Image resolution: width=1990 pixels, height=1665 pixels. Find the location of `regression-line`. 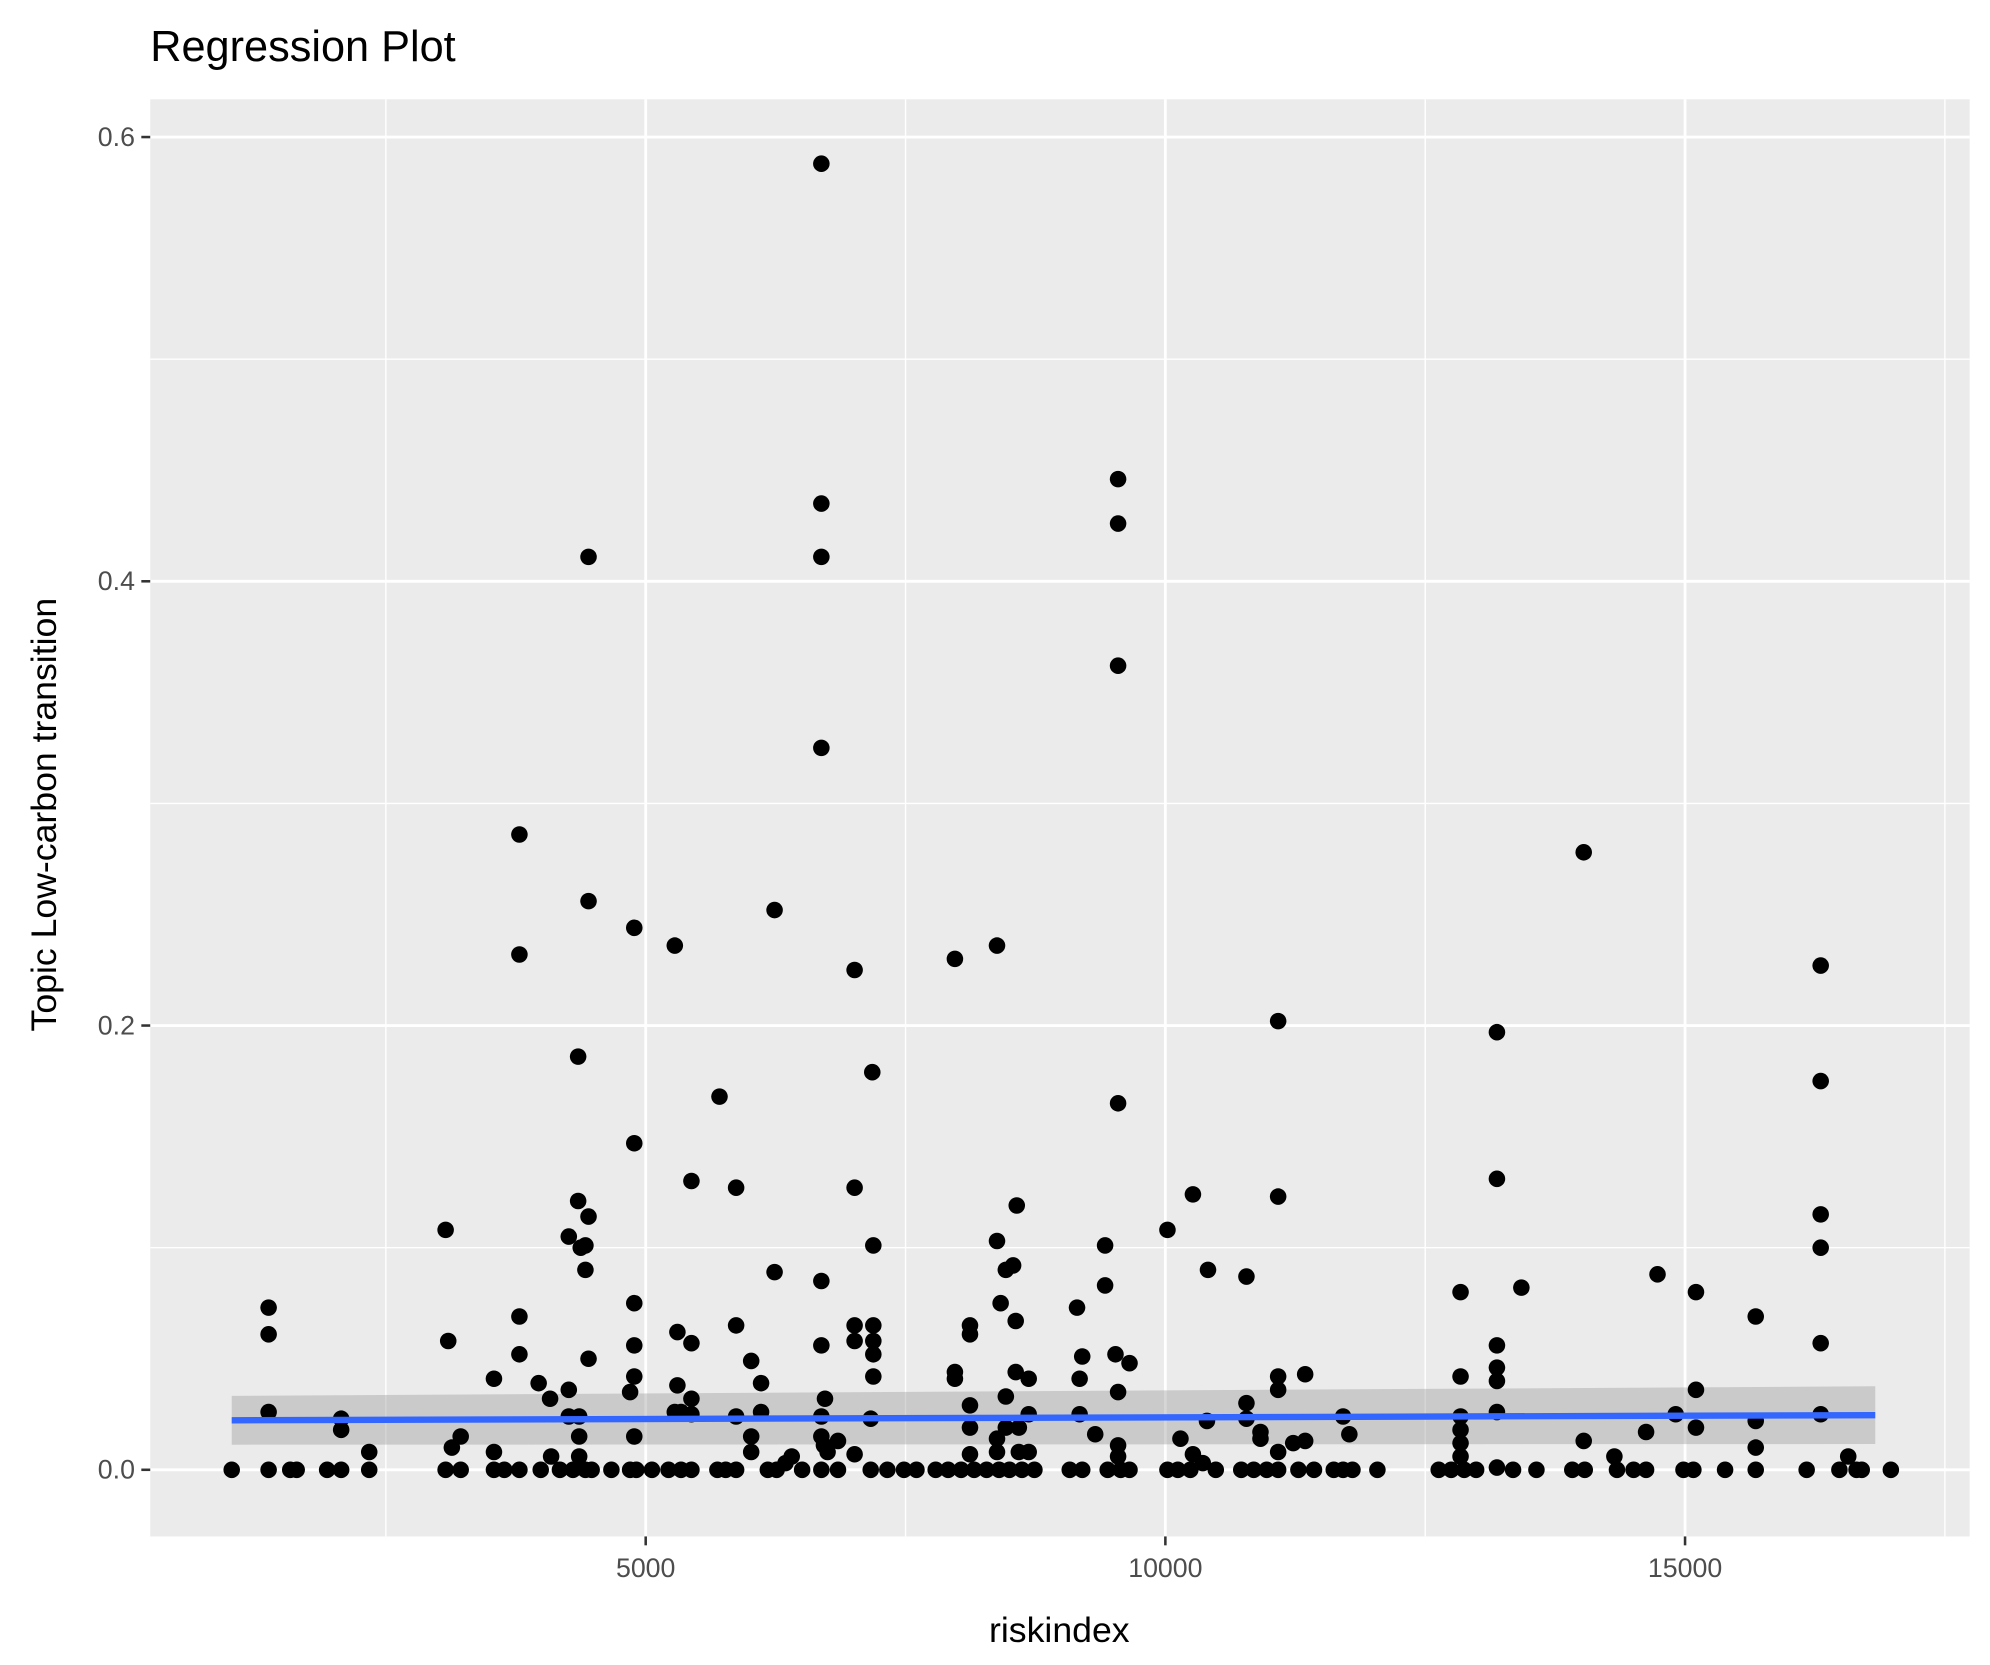

regression-line is located at coordinates (1053, 1417).